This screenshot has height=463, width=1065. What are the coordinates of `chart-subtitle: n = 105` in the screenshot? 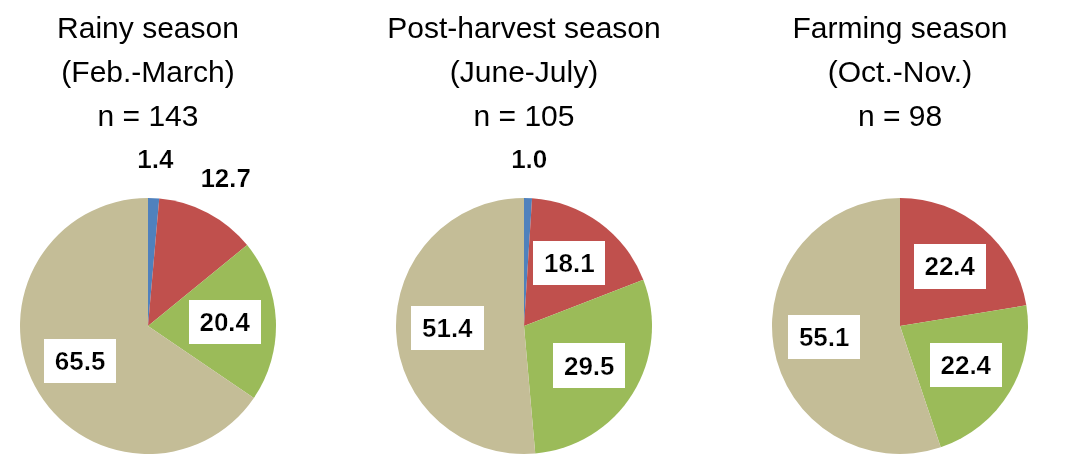 It's located at (524, 116).